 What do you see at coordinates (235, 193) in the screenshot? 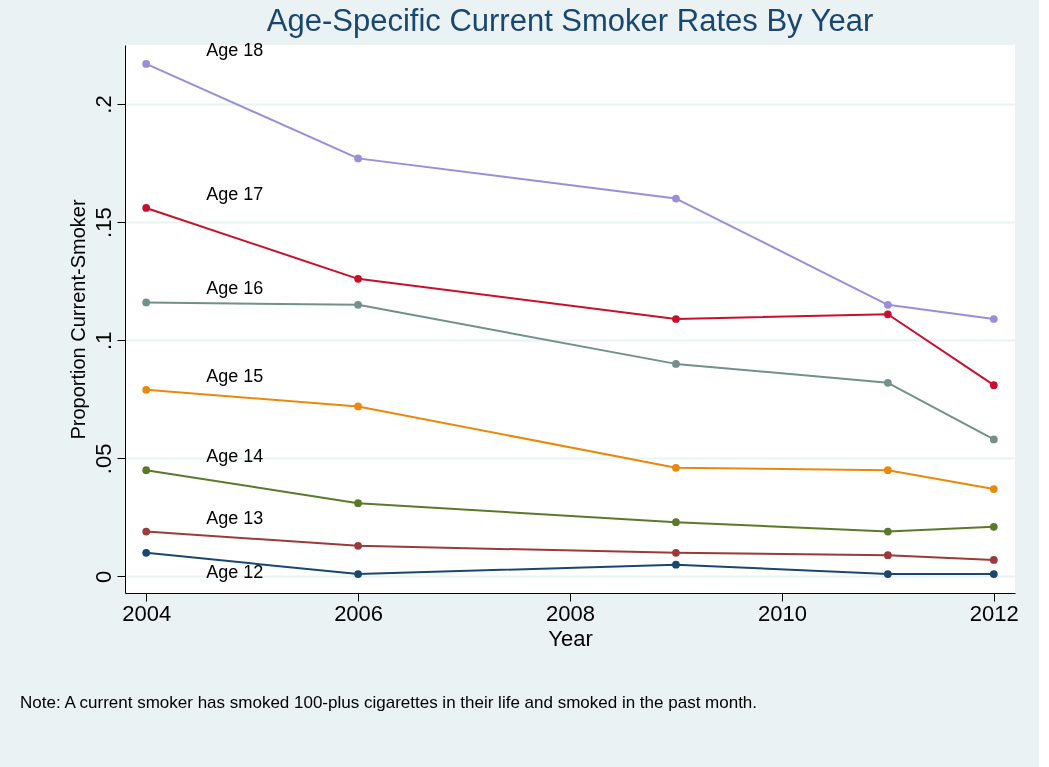
I see `series-label: Age 17` at bounding box center [235, 193].